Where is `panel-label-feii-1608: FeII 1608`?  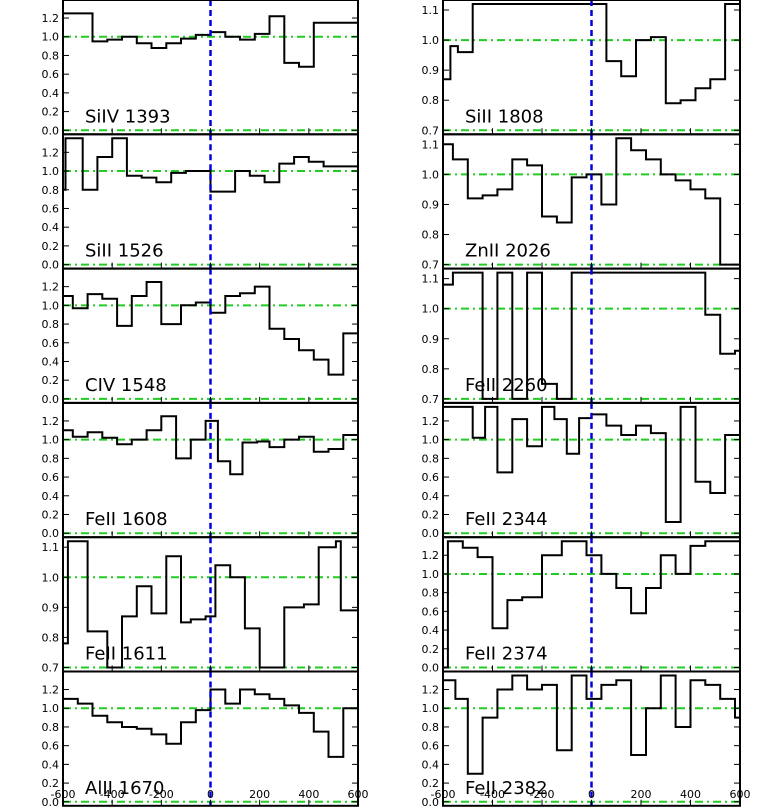
panel-label-feii-1608: FeII 1608 is located at coordinates (126, 519).